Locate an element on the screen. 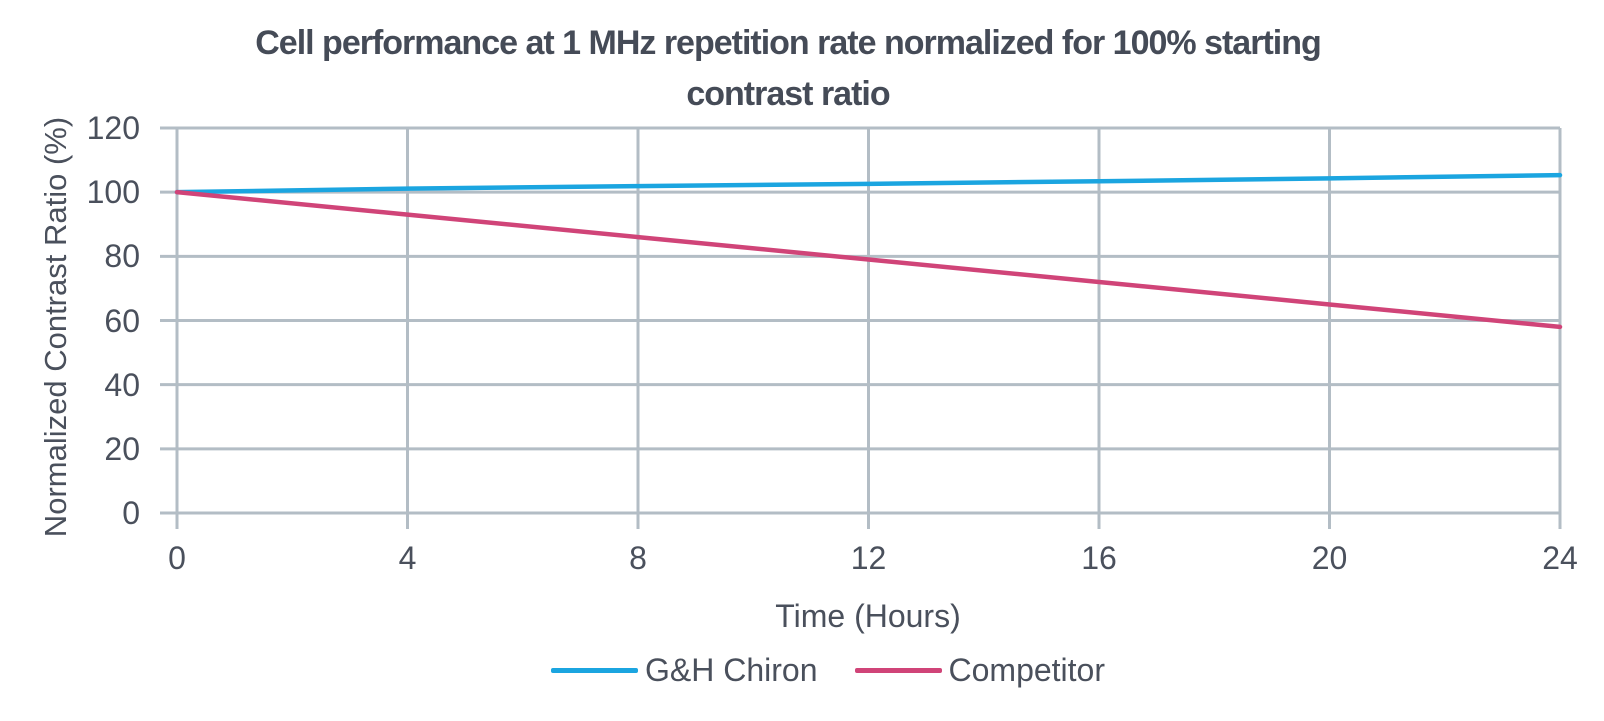  y-tick-label: 80 is located at coordinates (122, 256).